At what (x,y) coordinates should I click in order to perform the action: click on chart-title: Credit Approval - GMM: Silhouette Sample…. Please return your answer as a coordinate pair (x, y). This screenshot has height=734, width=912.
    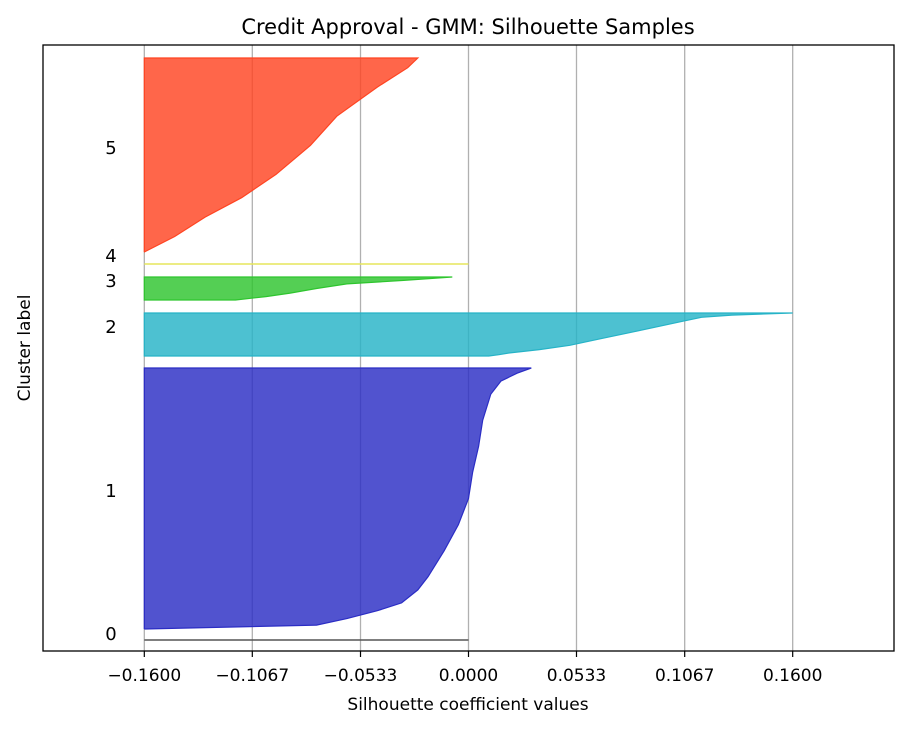
    Looking at the image, I should click on (467, 27).